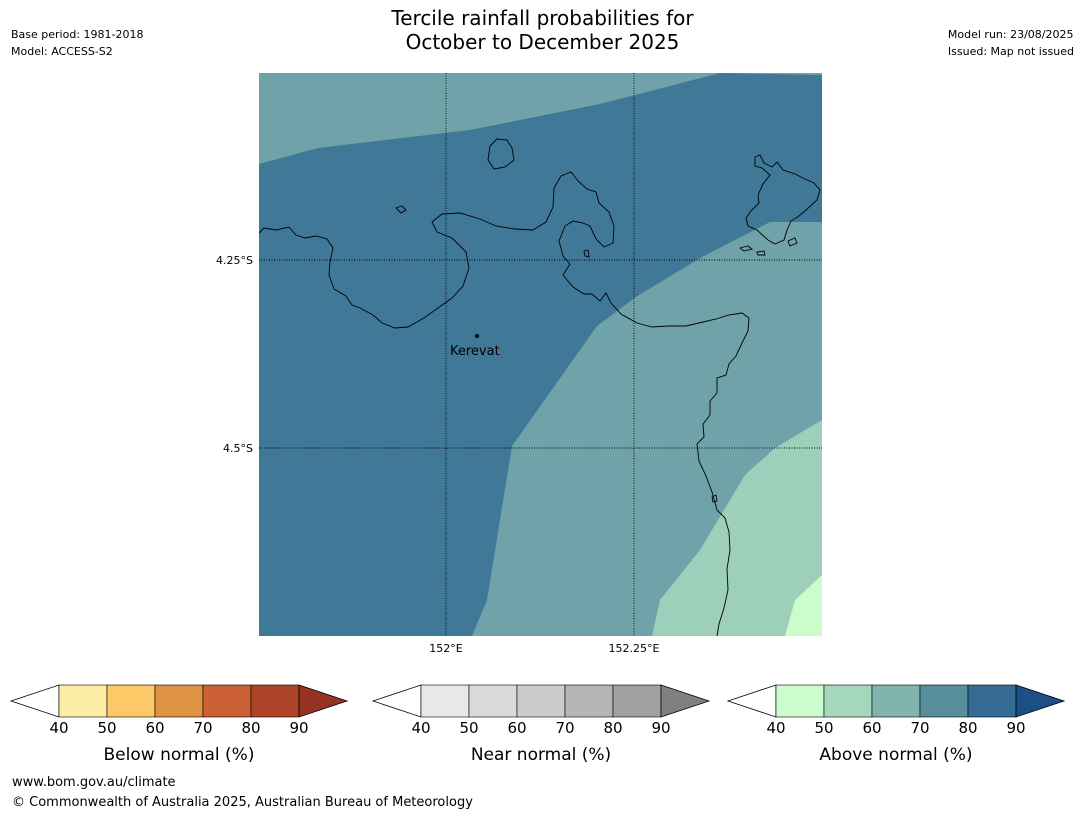 This screenshot has width=1085, height=816. Describe the element at coordinates (445, 648) in the screenshot. I see `lon-label-152: 152°E` at that location.